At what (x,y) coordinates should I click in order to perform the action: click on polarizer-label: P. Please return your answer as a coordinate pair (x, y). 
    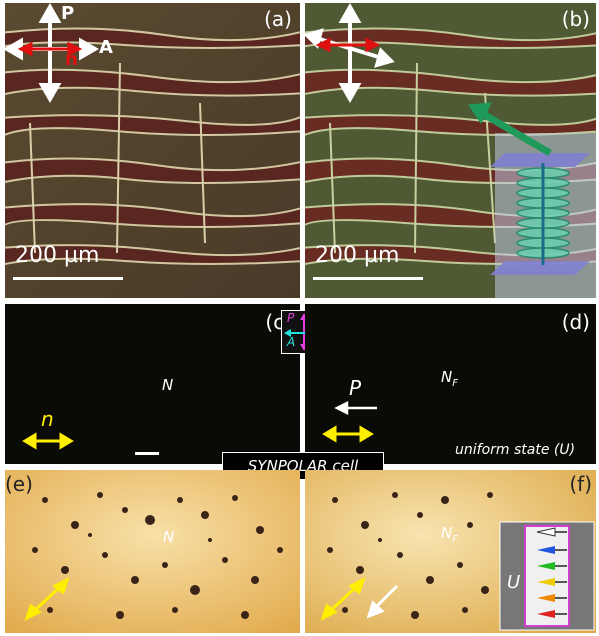
    Looking at the image, I should click on (68, 13).